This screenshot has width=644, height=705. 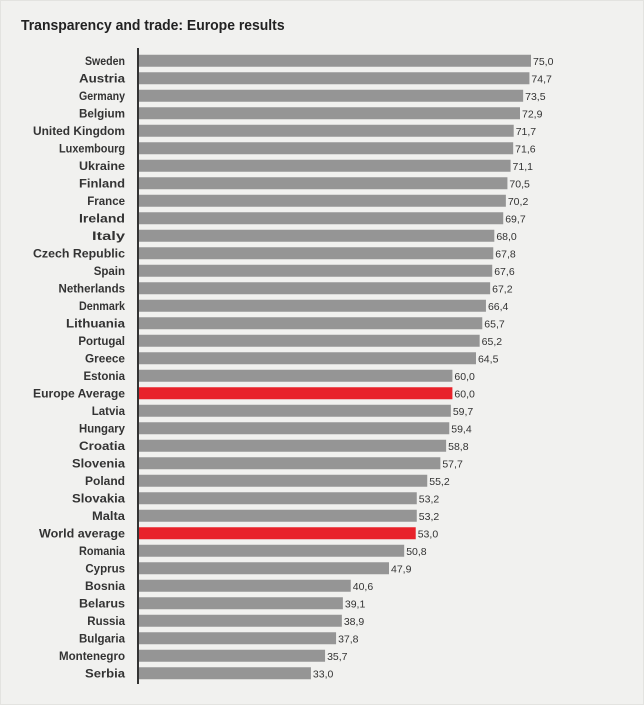 What do you see at coordinates (277, 515) in the screenshot?
I see `bar-malta` at bounding box center [277, 515].